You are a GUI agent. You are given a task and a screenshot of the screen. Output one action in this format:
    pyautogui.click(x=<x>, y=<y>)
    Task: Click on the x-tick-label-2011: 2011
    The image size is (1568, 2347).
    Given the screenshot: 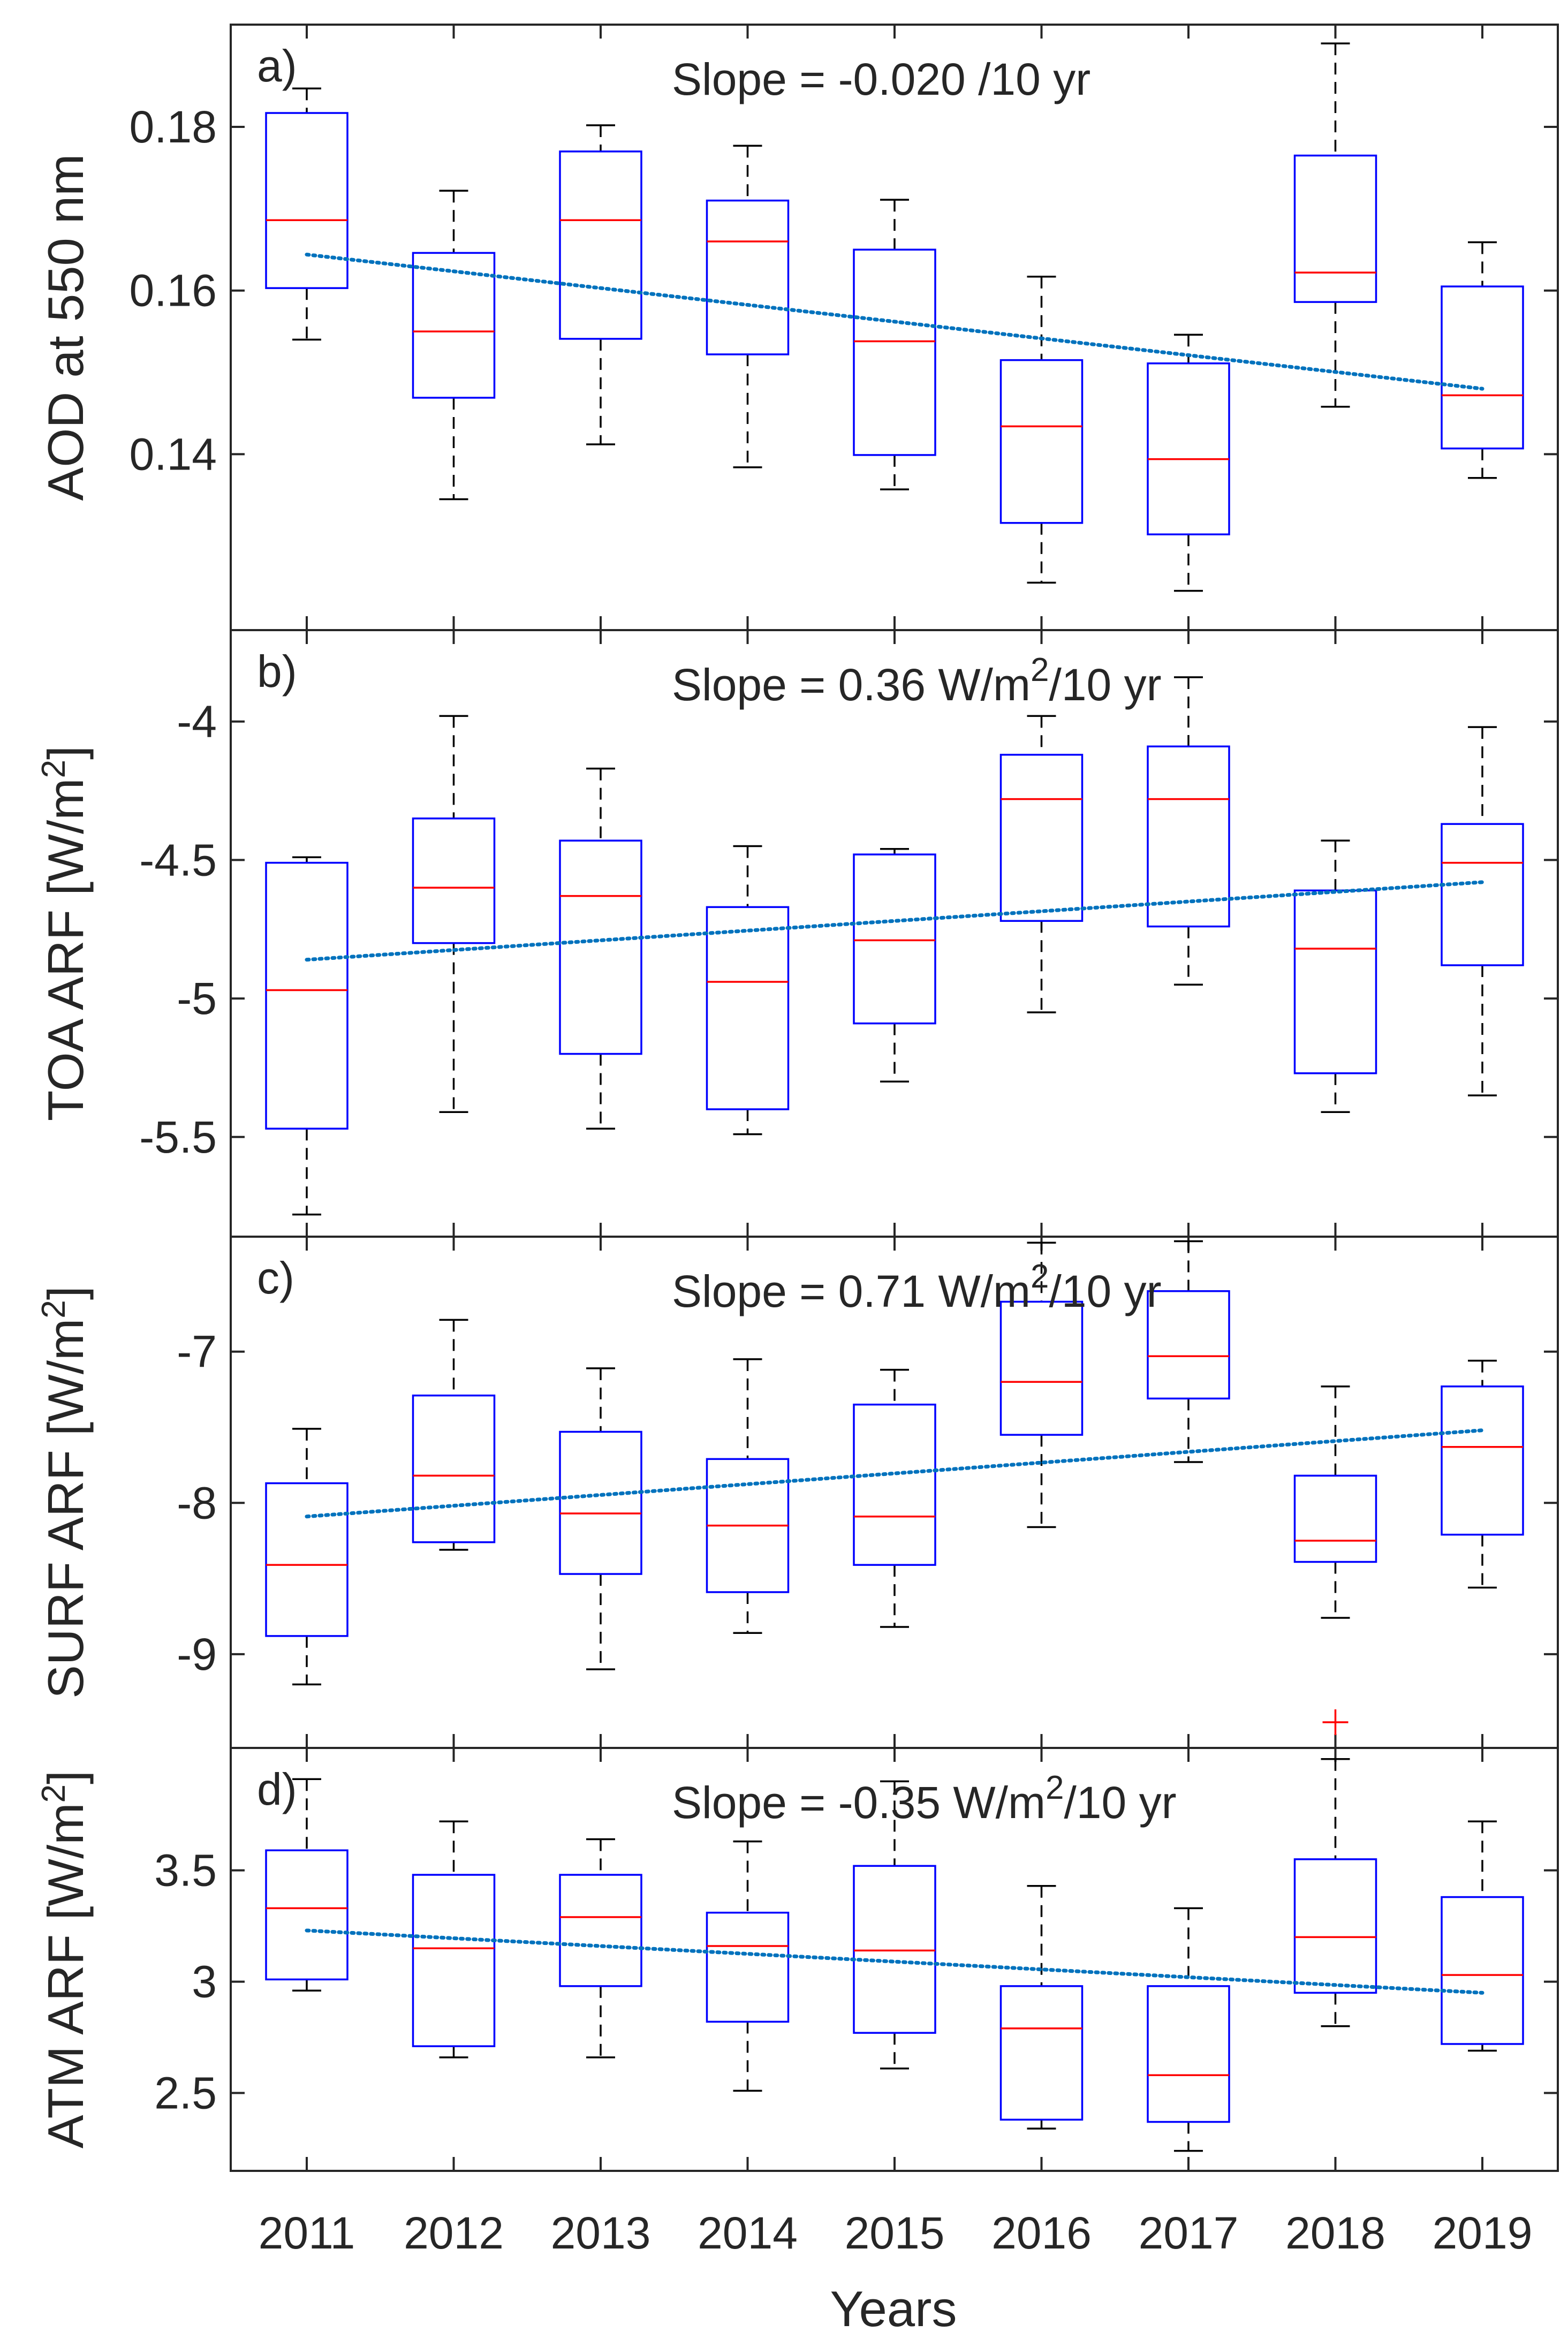 What is the action you would take?
    pyautogui.click(x=307, y=2233)
    